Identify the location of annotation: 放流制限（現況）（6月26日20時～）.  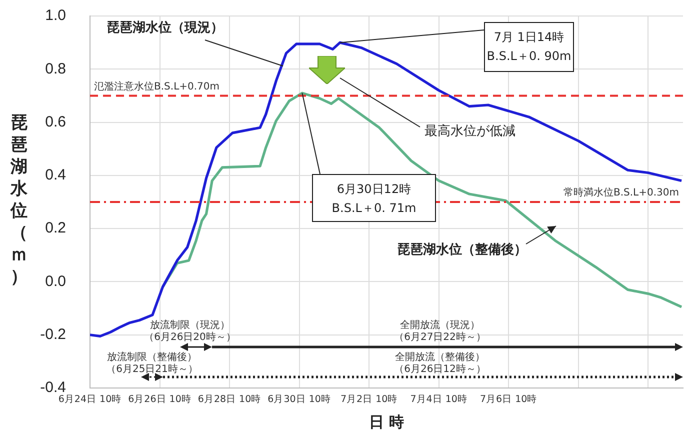
(190, 332).